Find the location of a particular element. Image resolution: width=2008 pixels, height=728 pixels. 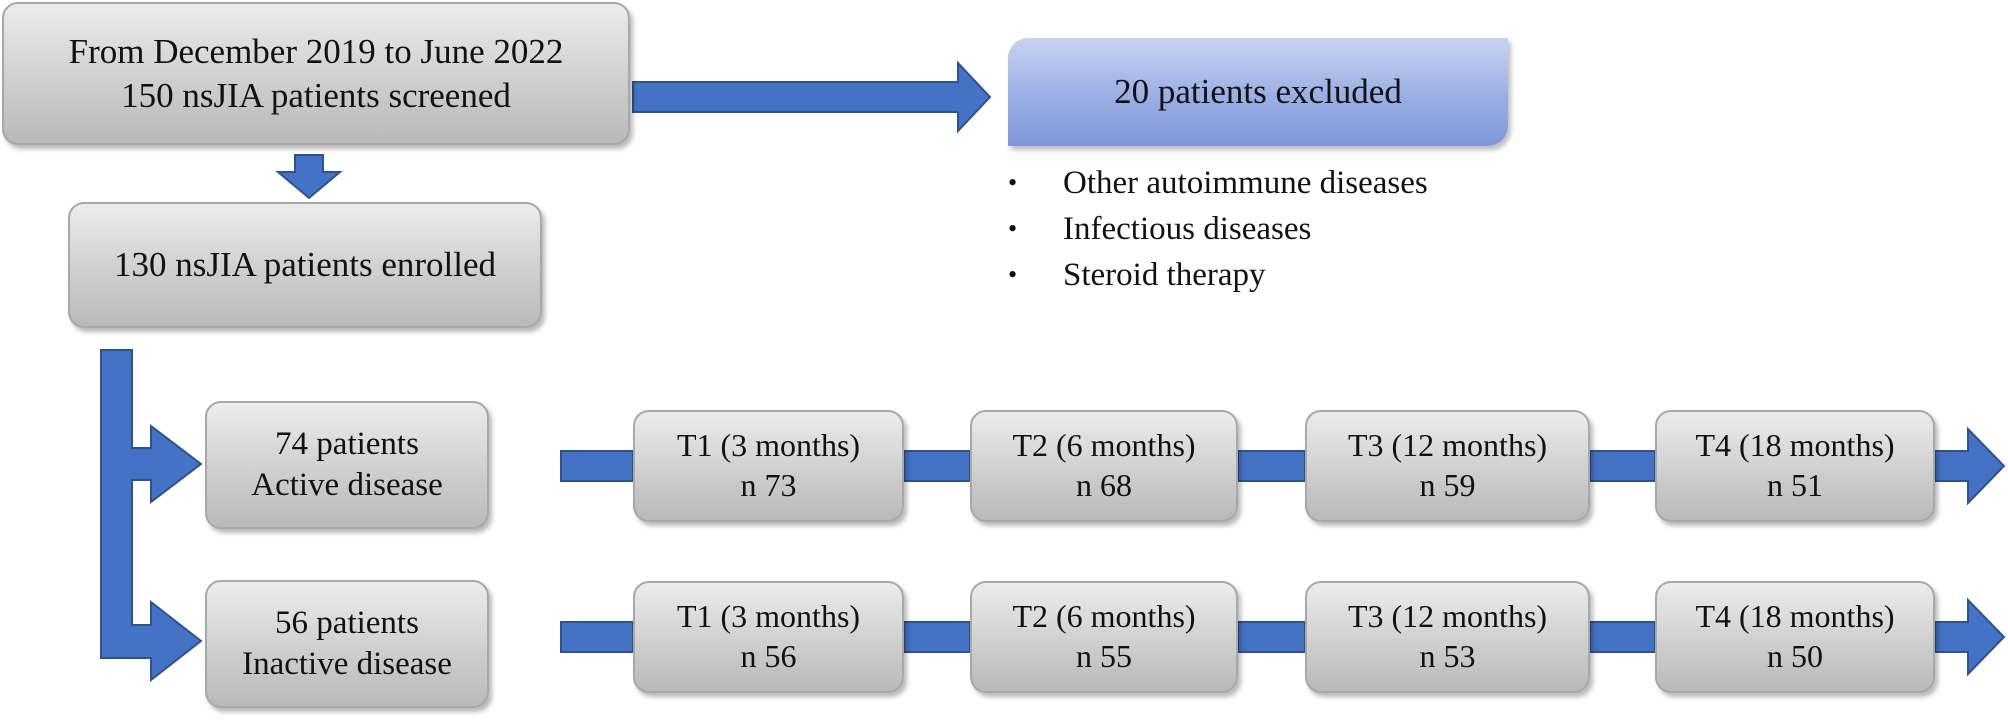

arrow-row-inactive-end is located at coordinates (1970, 637).